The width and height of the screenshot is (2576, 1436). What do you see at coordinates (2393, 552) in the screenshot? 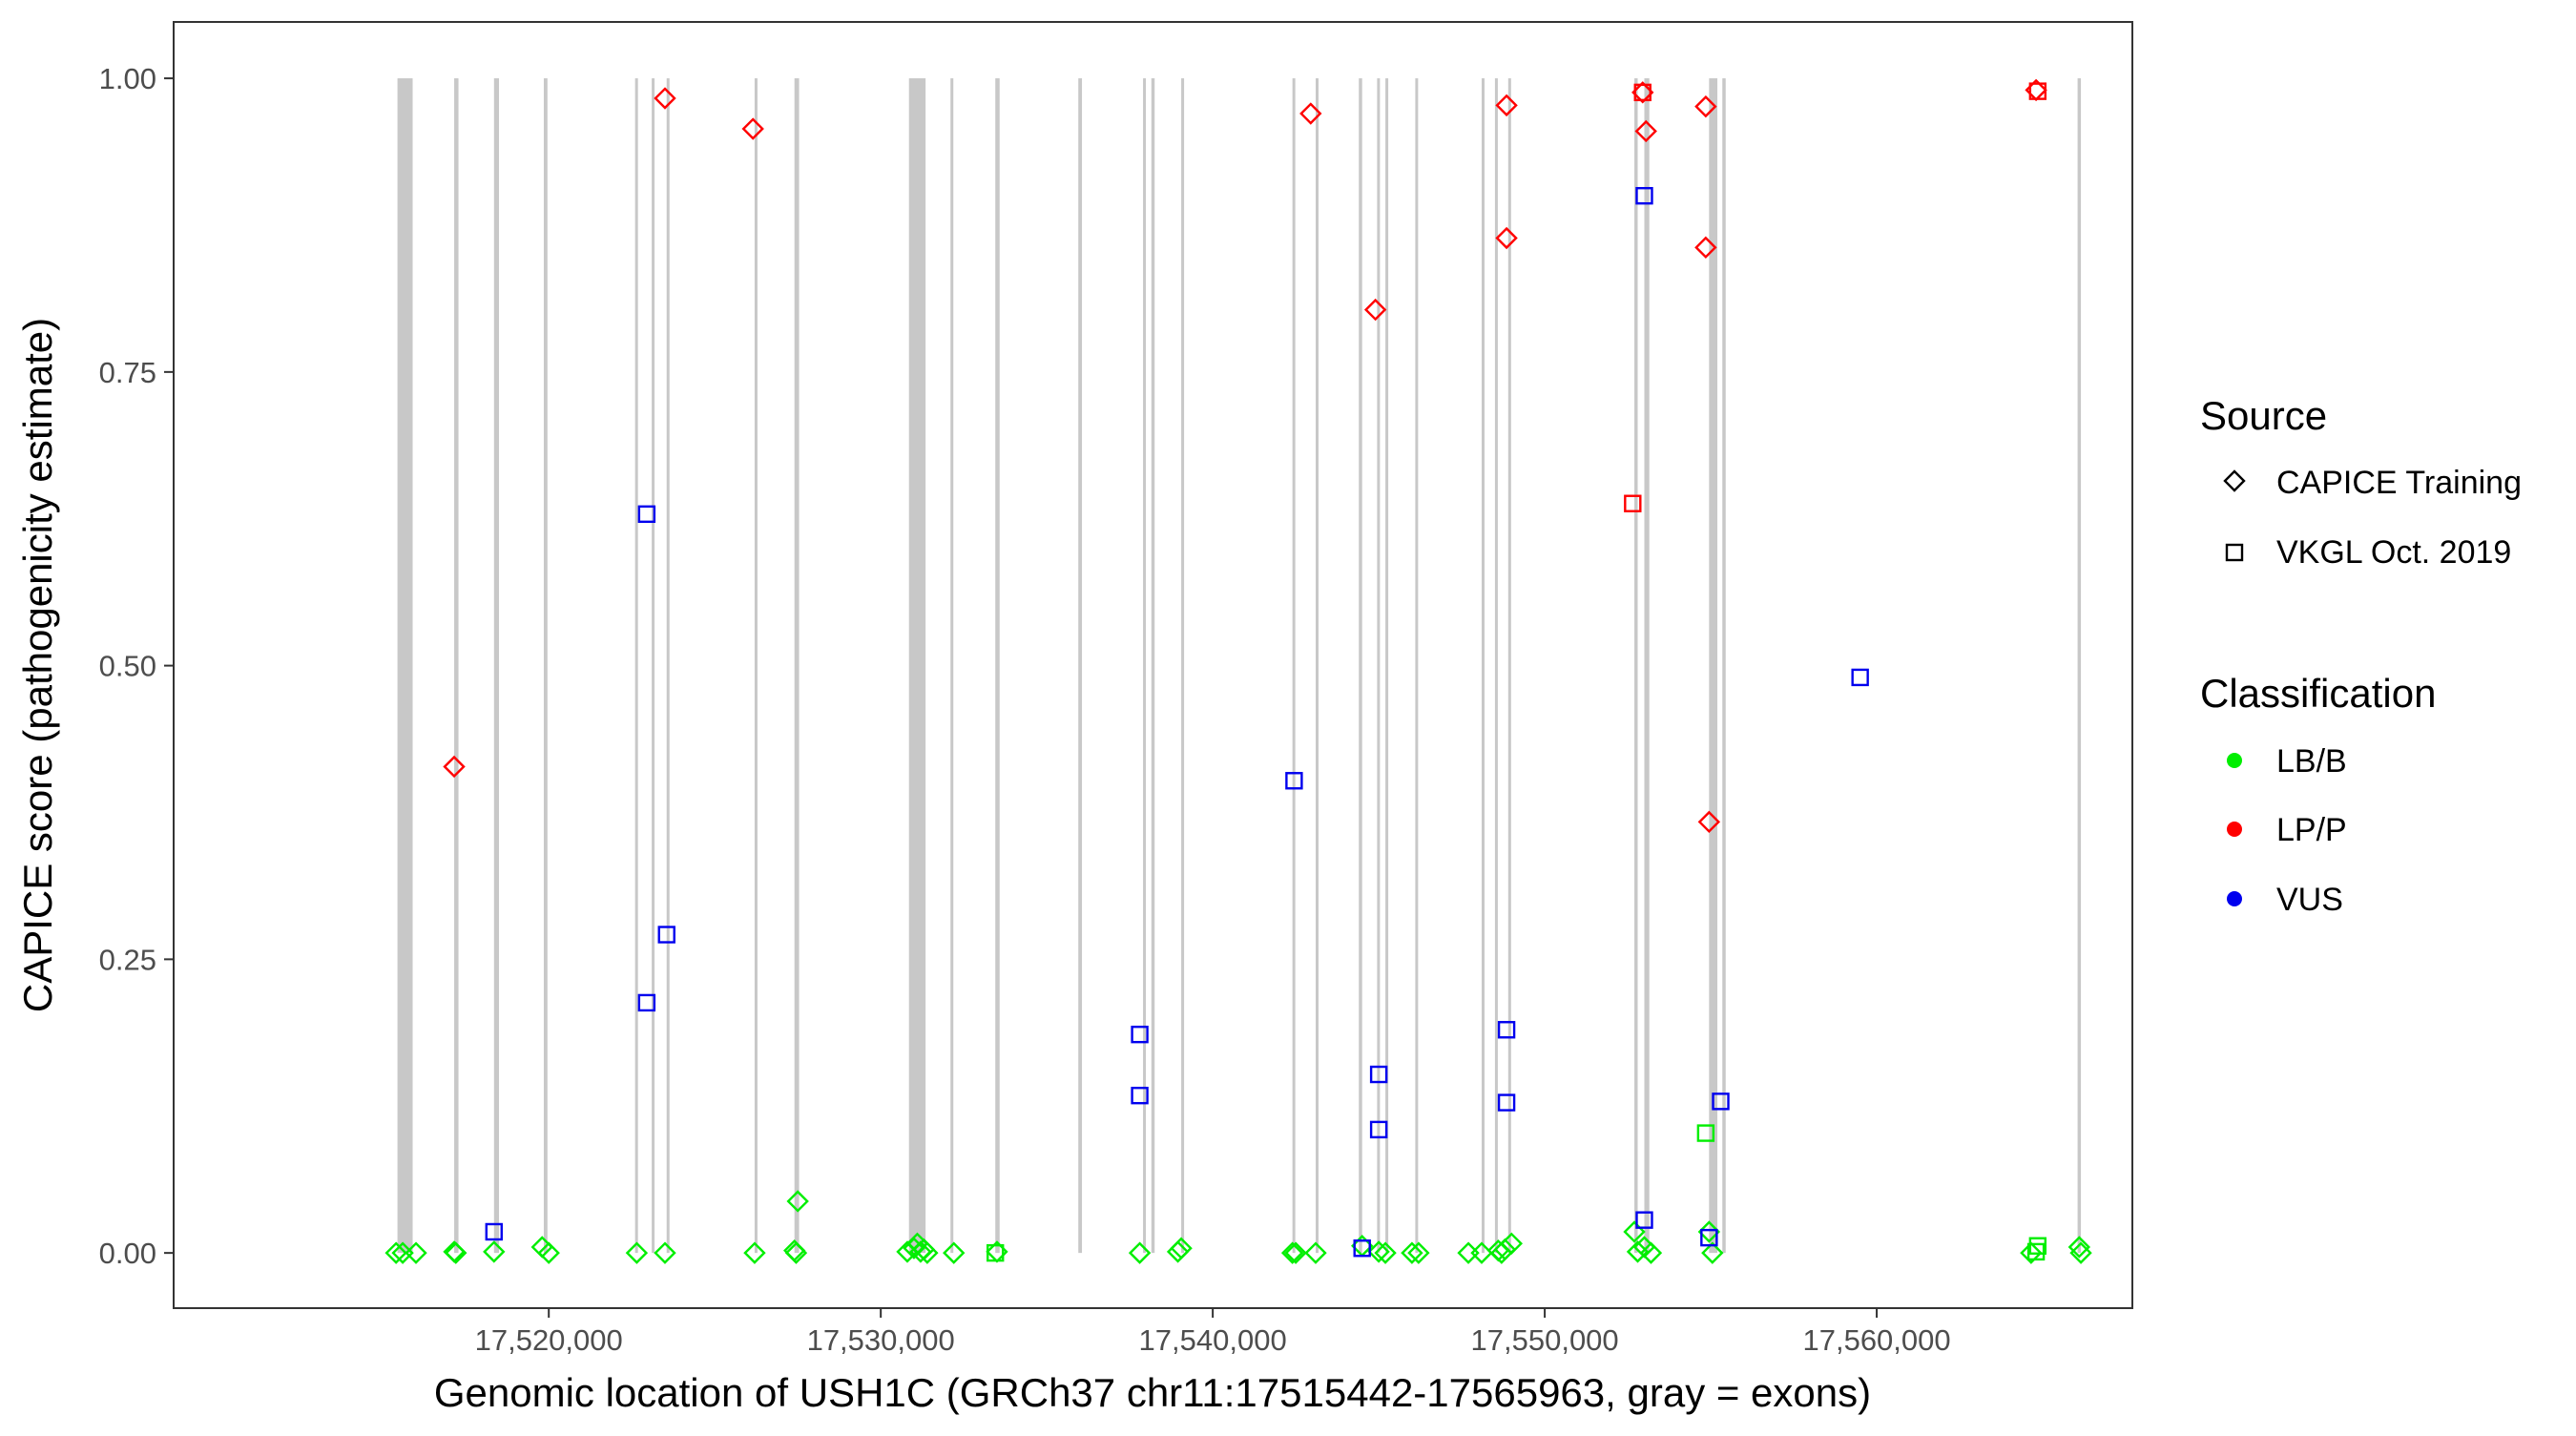
I see `legend-label-vkgl: VKGL Oct. 2019` at bounding box center [2393, 552].